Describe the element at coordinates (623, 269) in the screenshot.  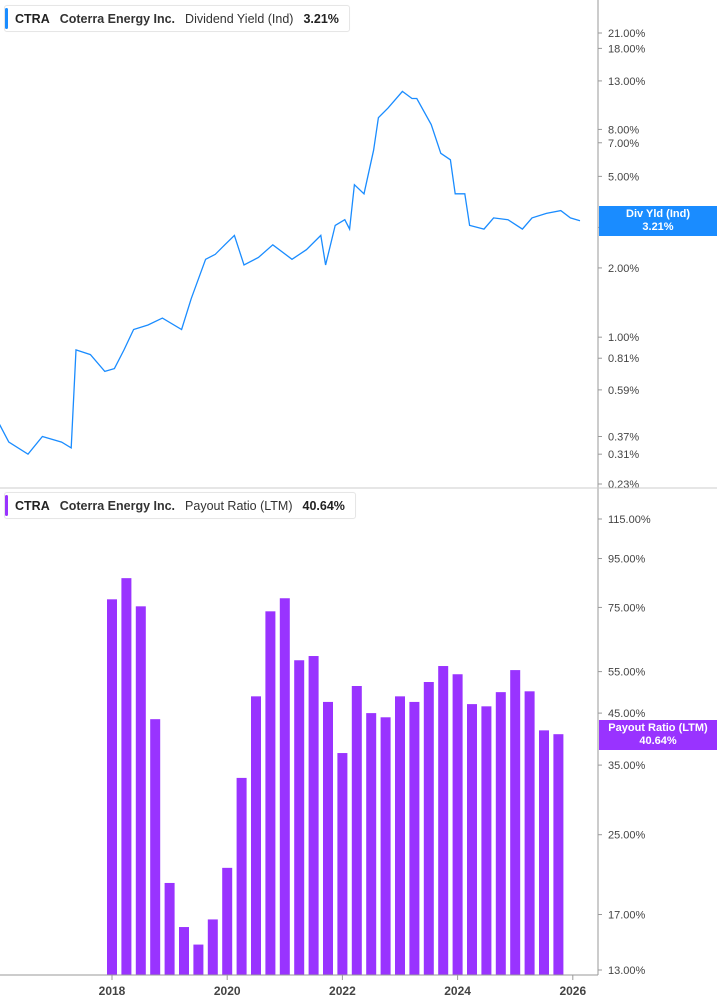
I see `y-tick-label: 2.00%` at that location.